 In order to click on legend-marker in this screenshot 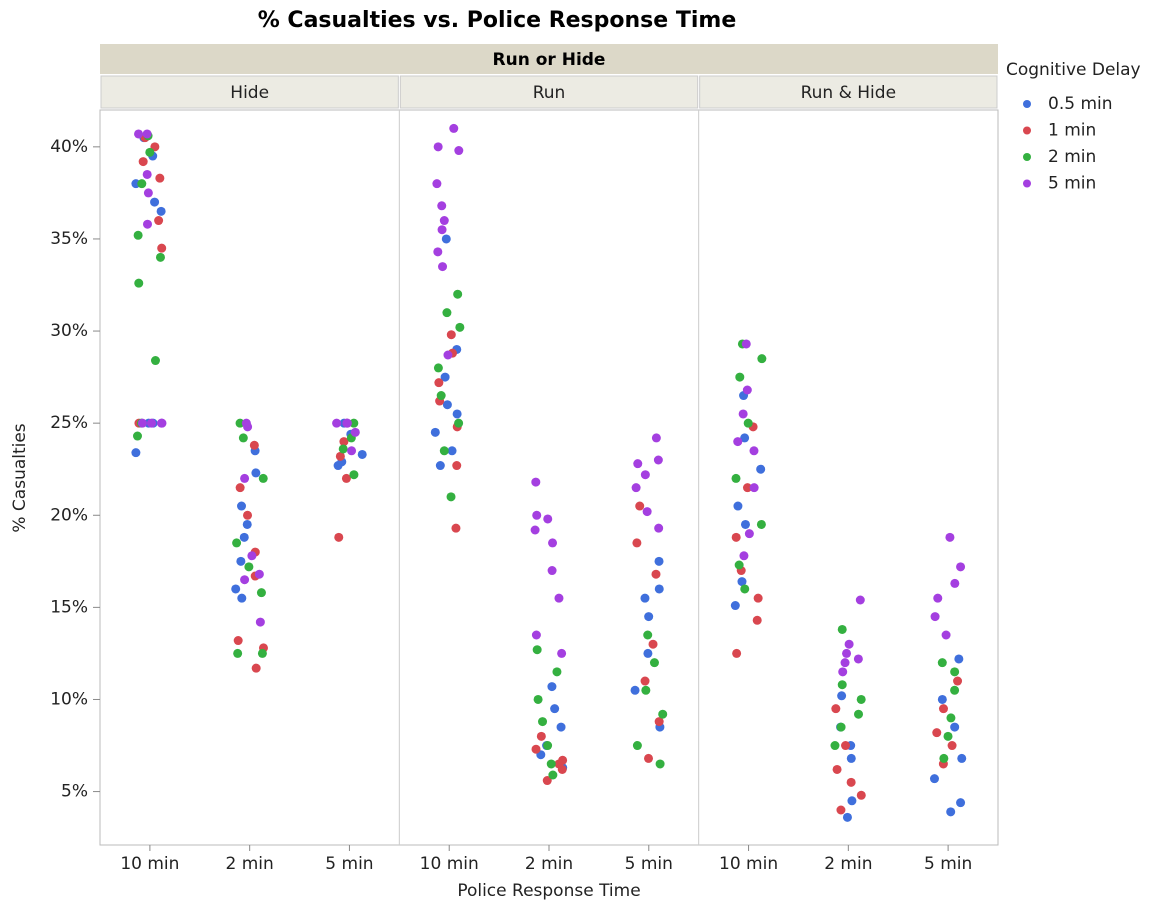, I will do `click(1027, 157)`.